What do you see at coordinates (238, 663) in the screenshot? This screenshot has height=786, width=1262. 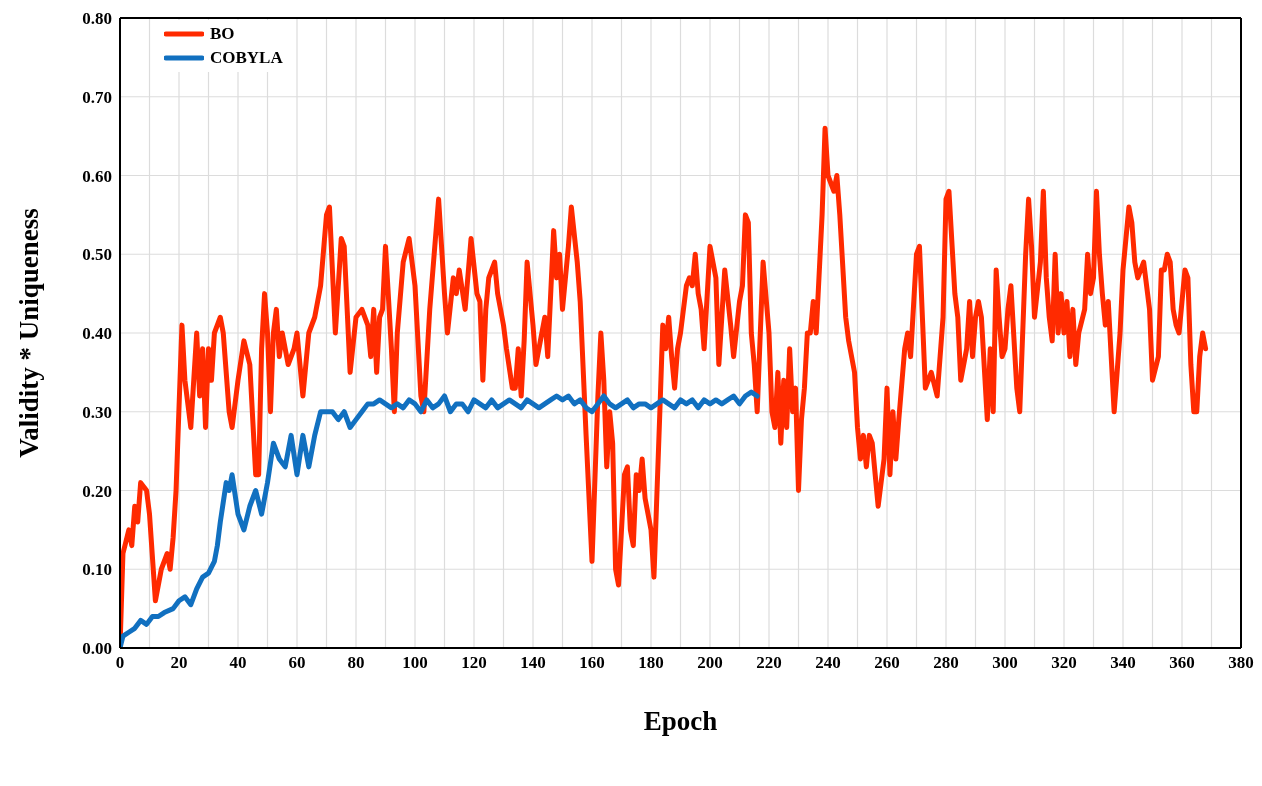 I see `x-tick-label: 40` at bounding box center [238, 663].